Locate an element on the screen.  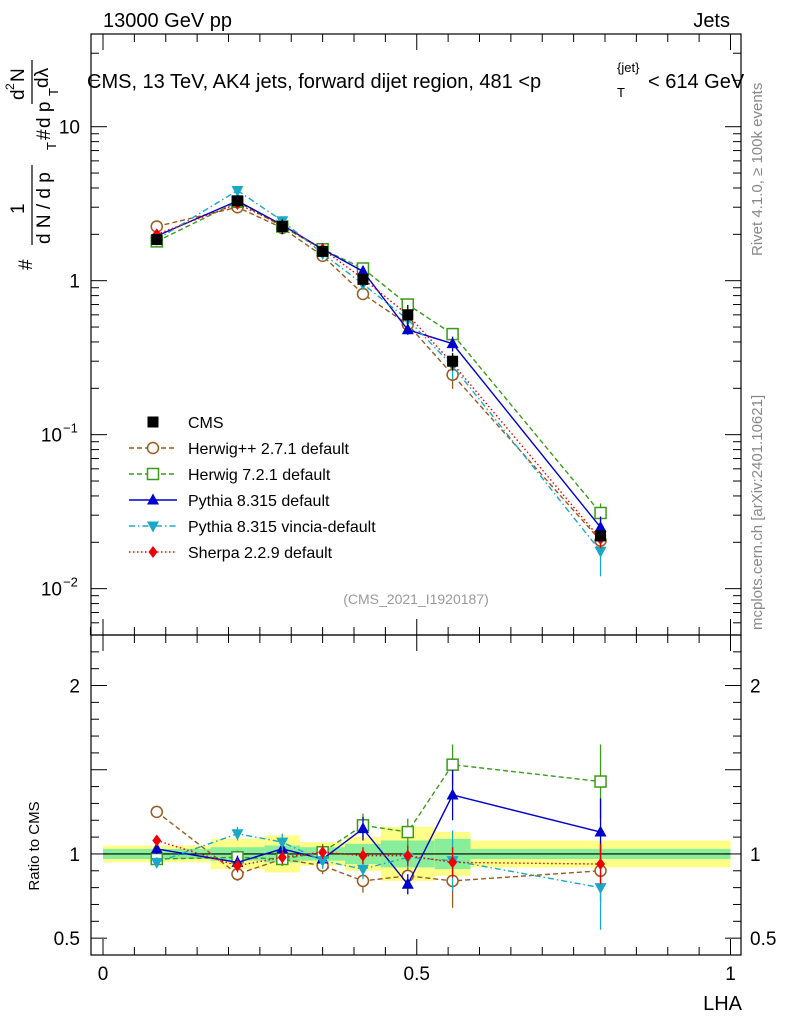
legend-label: Sherpa 2.2.9 default is located at coordinates (260, 553).